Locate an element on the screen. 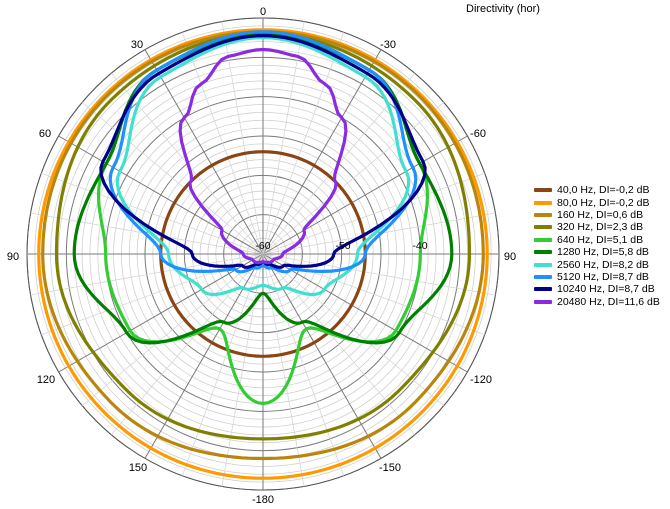 This screenshot has height=509, width=670. legend-label: 1280 Hz, DI=5,8 dB is located at coordinates (603, 252).